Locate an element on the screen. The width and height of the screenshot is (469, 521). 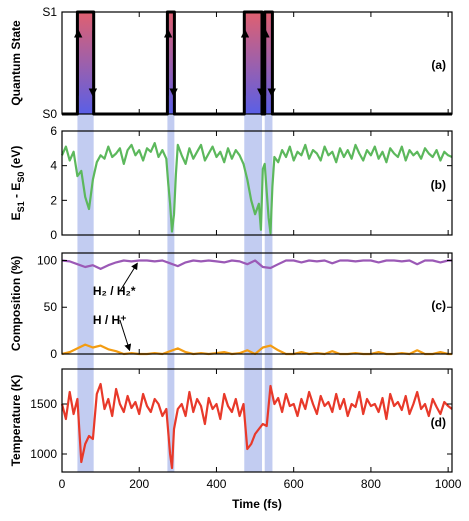
ylabel-part-3: - E is located at coordinates (16, 192).